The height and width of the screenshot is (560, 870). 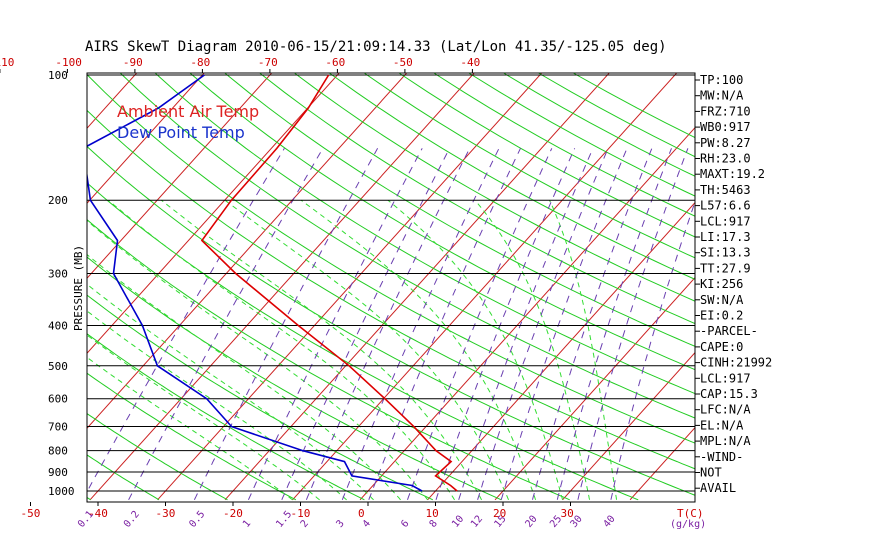 I want to click on top-temp-tick-label: -40, so click(x=470, y=62).